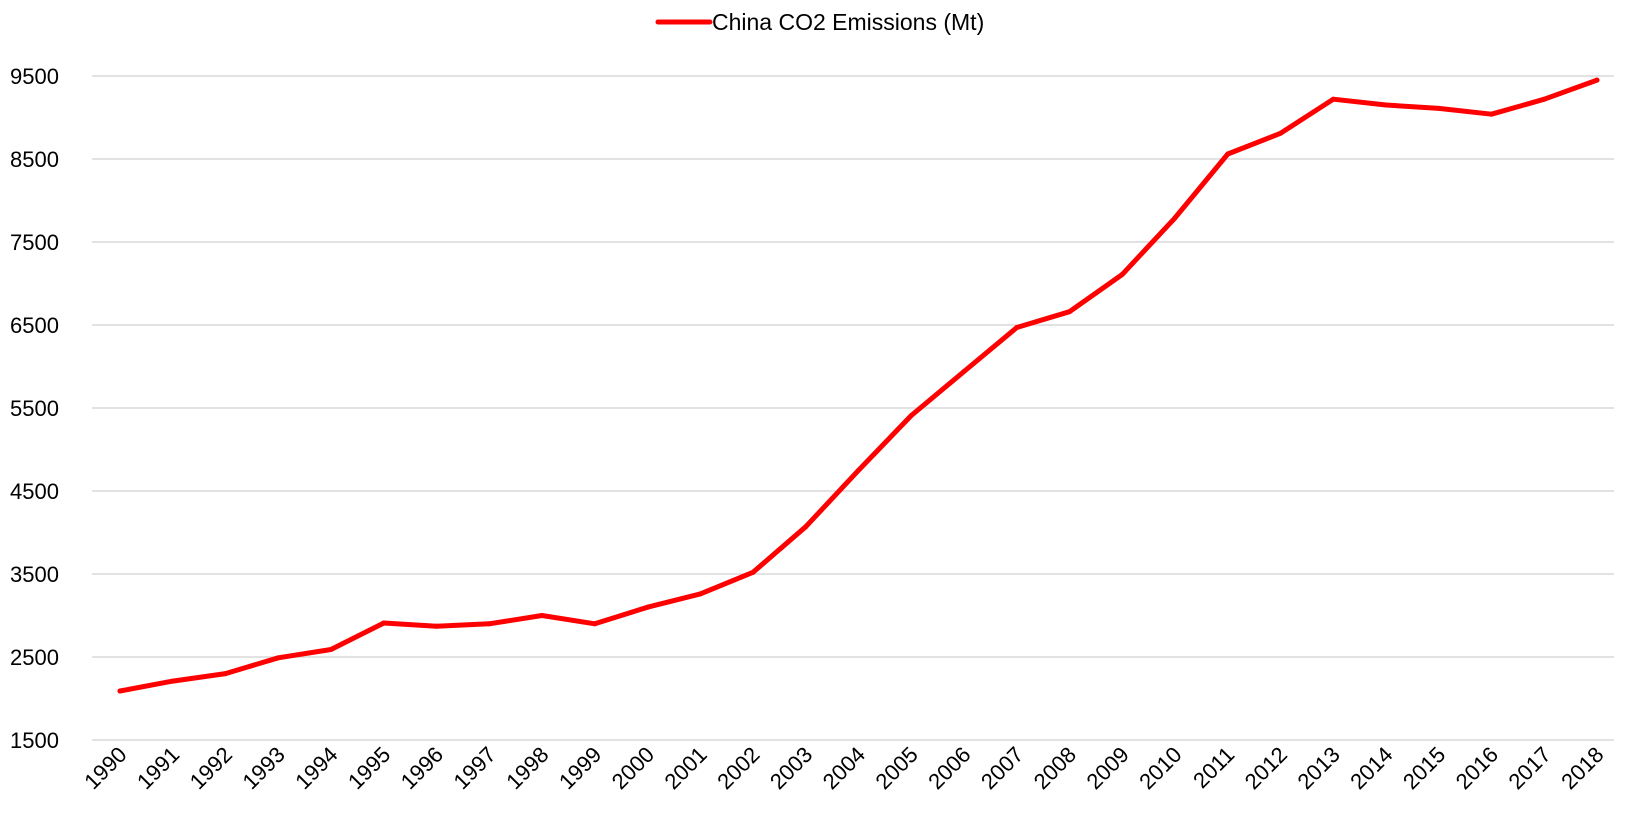 The height and width of the screenshot is (822, 1626). What do you see at coordinates (1160, 768) in the screenshot?
I see `x-tick-label: 2010` at bounding box center [1160, 768].